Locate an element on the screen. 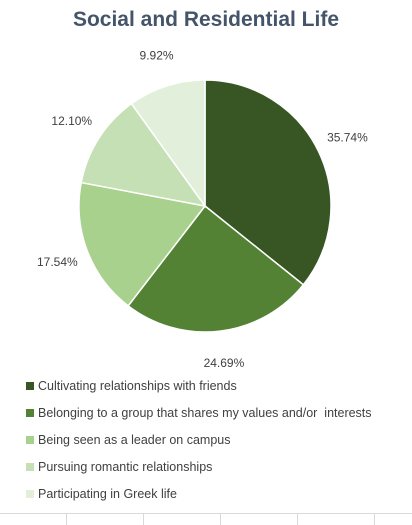 Image resolution: width=412 pixels, height=525 pixels. legend-label: Pursuing romantic relationships is located at coordinates (125, 466).